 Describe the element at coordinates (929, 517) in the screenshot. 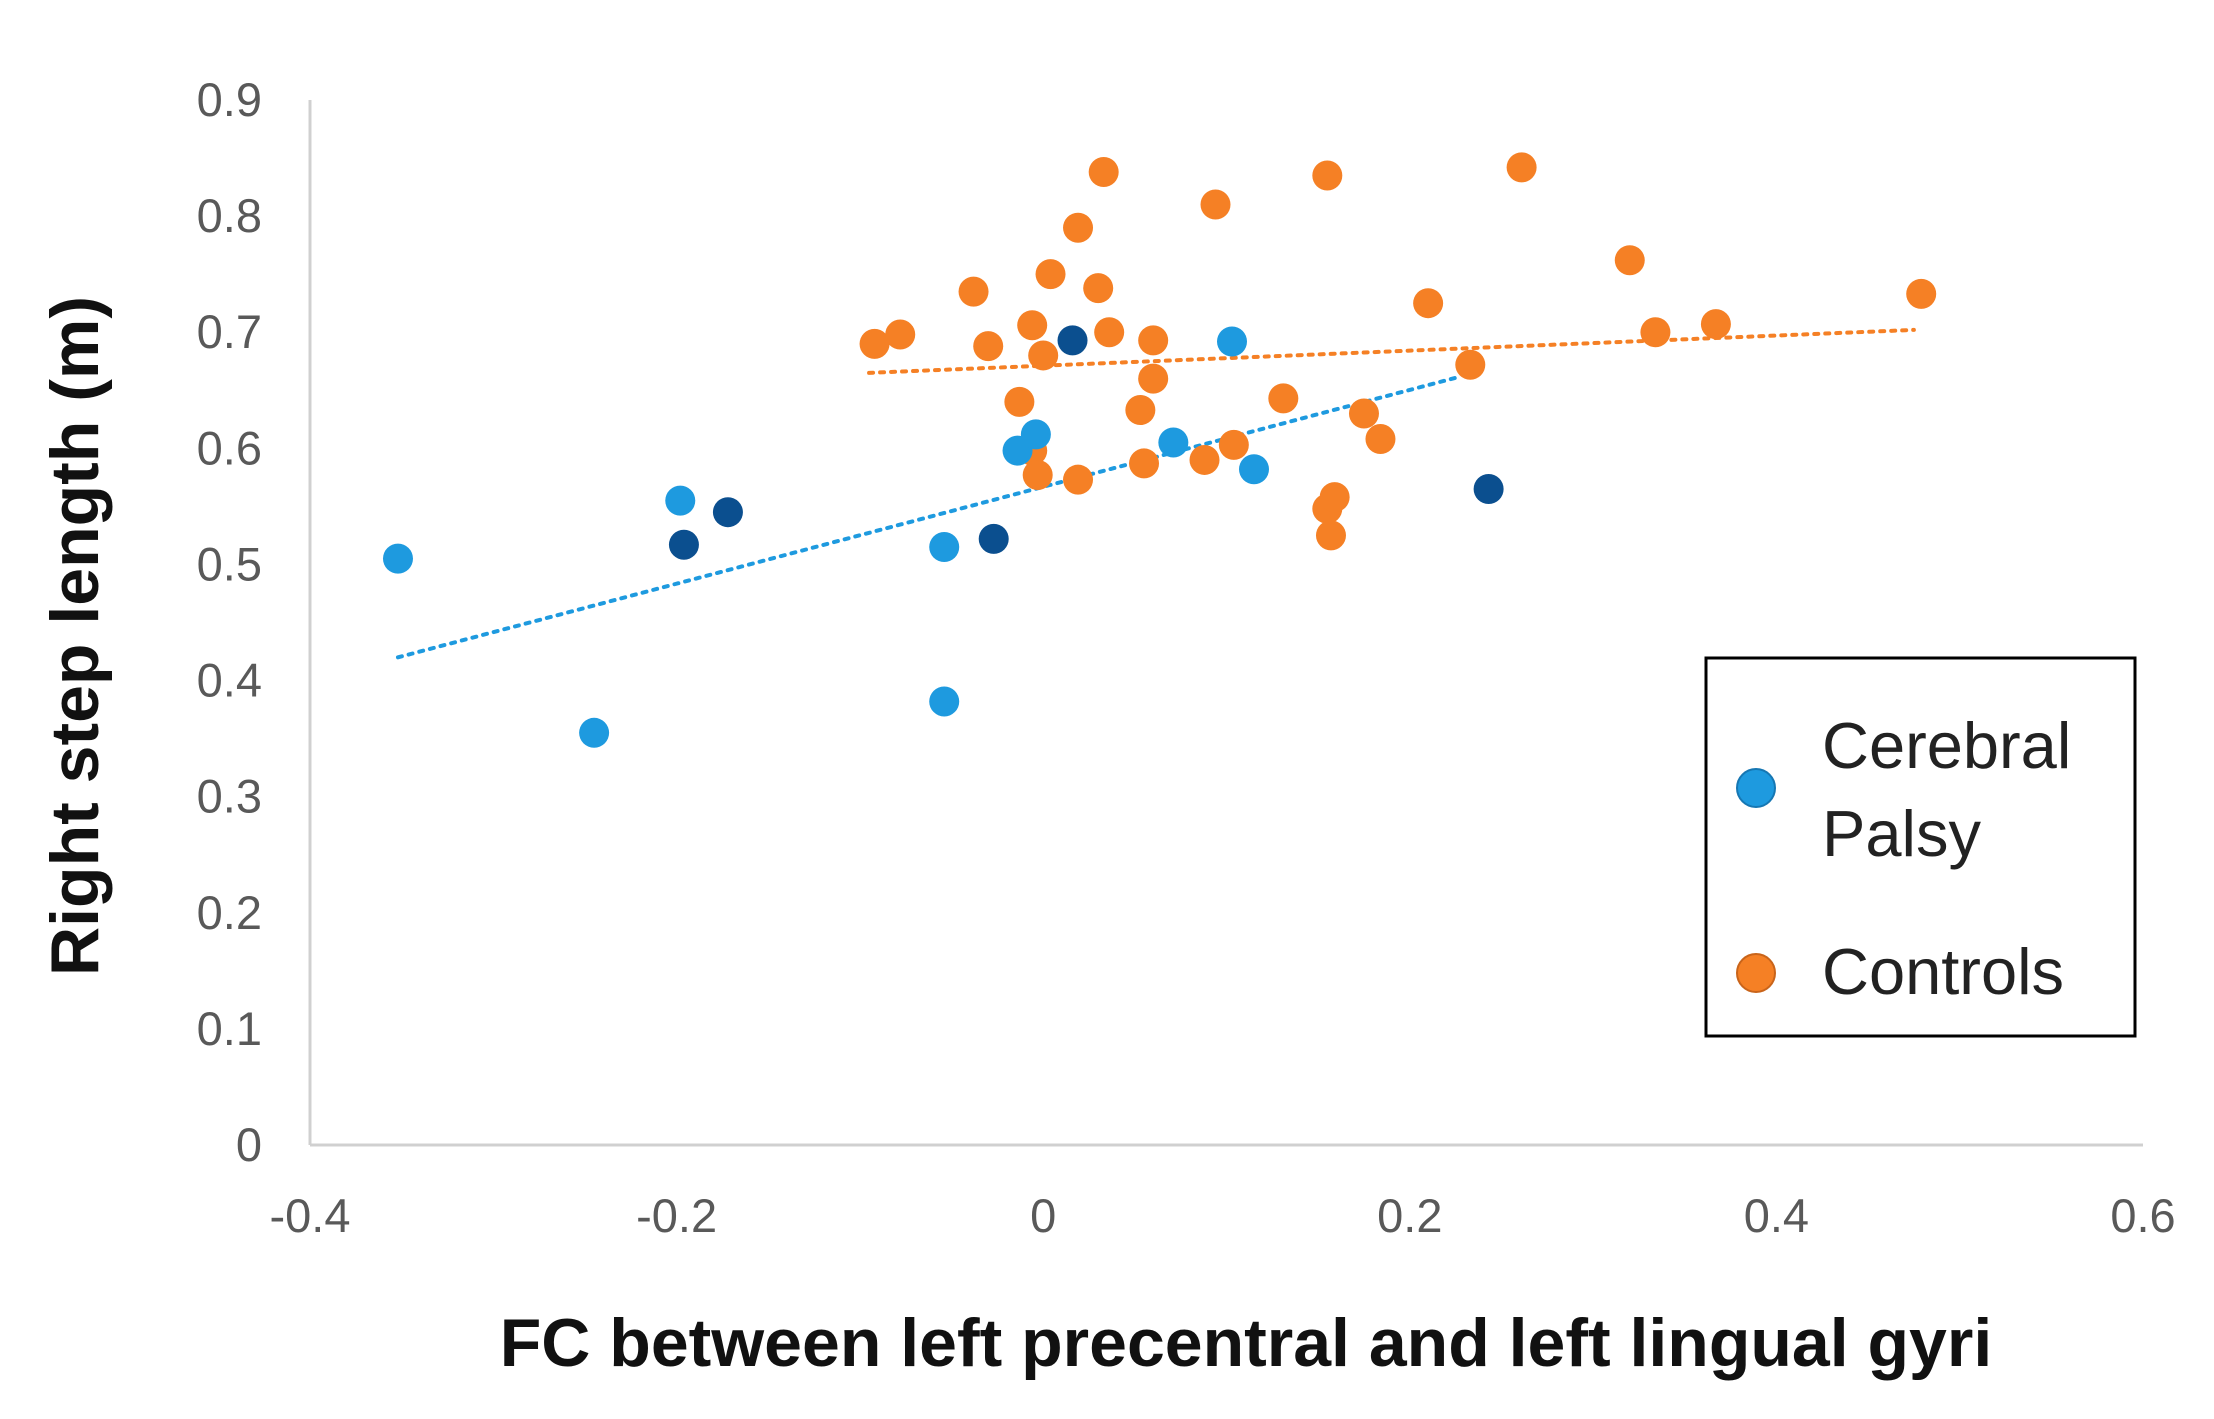

I see `cerebral-palsy-trendline` at that location.